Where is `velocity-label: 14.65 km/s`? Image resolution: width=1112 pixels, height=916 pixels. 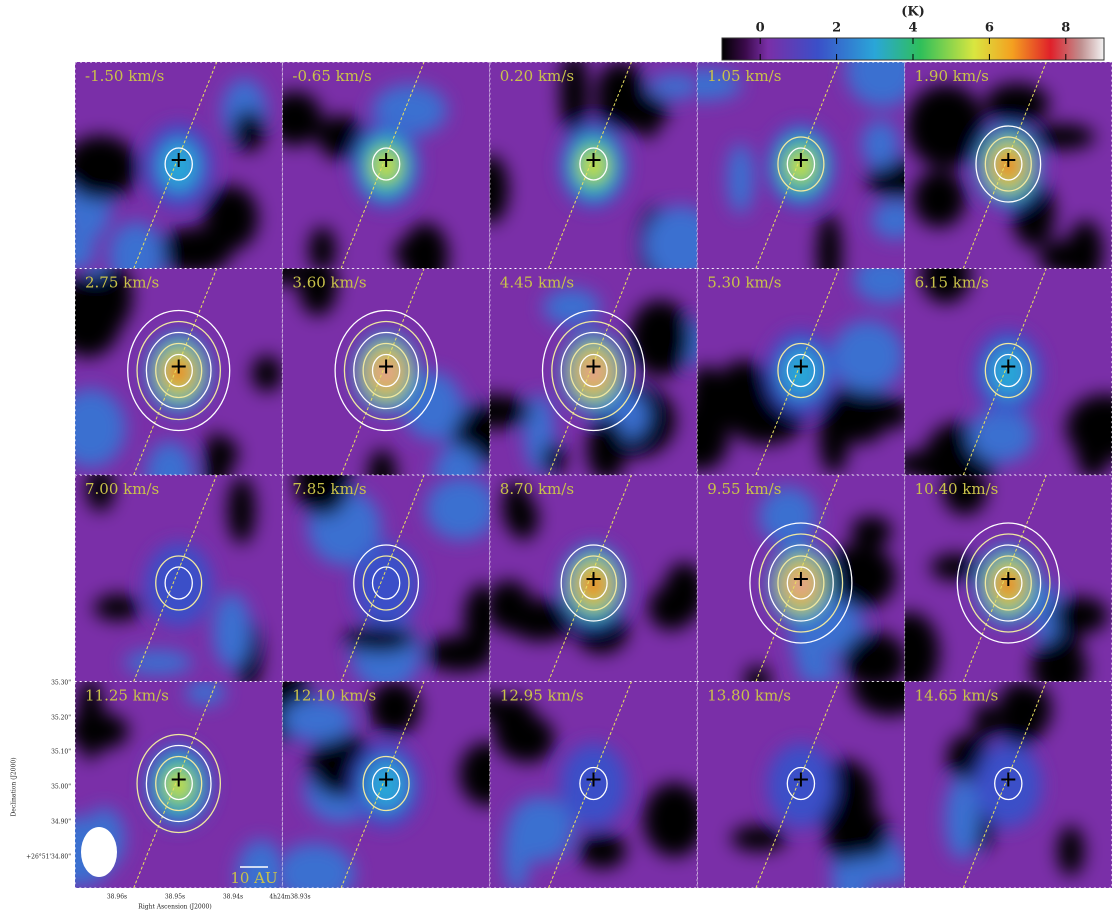
velocity-label: 14.65 km/s is located at coordinates (957, 696).